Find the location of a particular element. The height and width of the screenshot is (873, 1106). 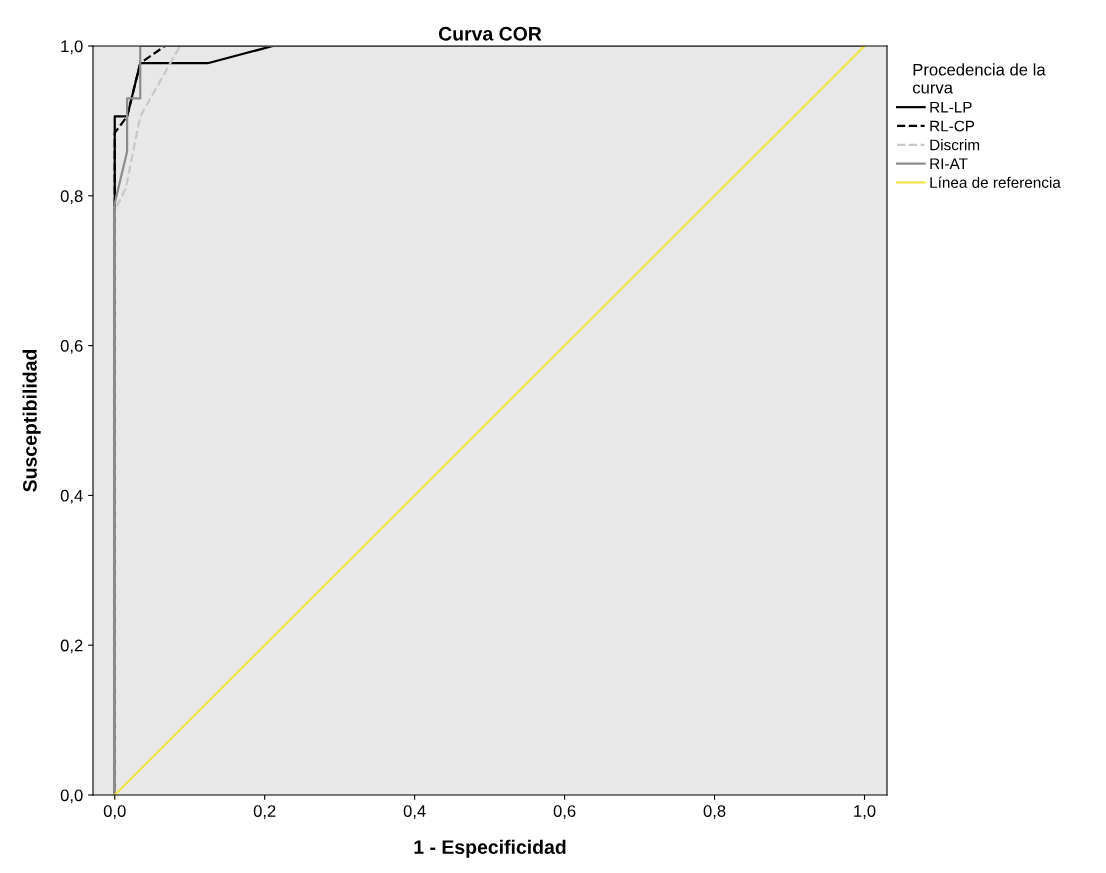

y-tick-label: 0,0 is located at coordinates (71, 796).